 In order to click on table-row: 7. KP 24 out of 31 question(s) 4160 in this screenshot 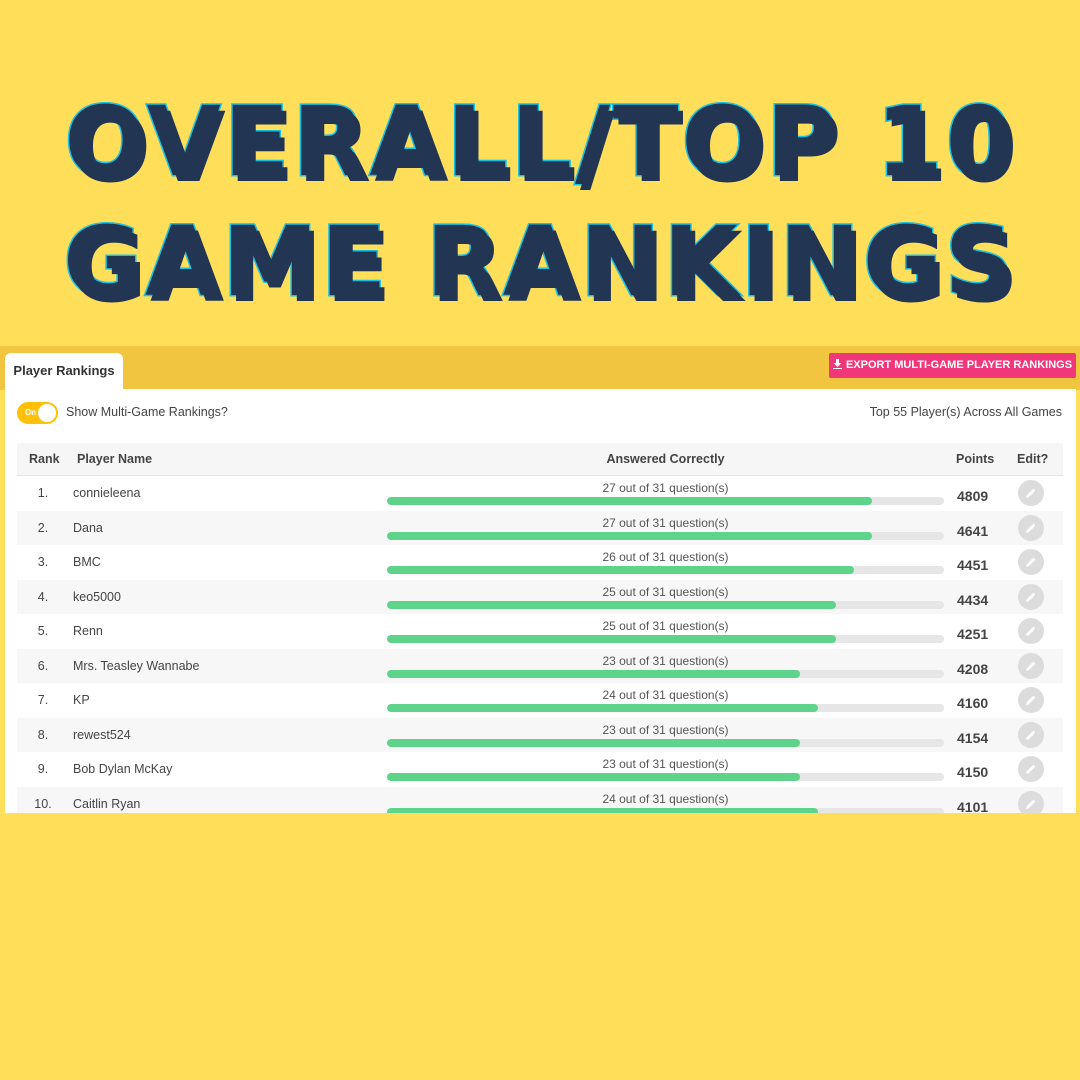, I will do `click(540, 700)`.